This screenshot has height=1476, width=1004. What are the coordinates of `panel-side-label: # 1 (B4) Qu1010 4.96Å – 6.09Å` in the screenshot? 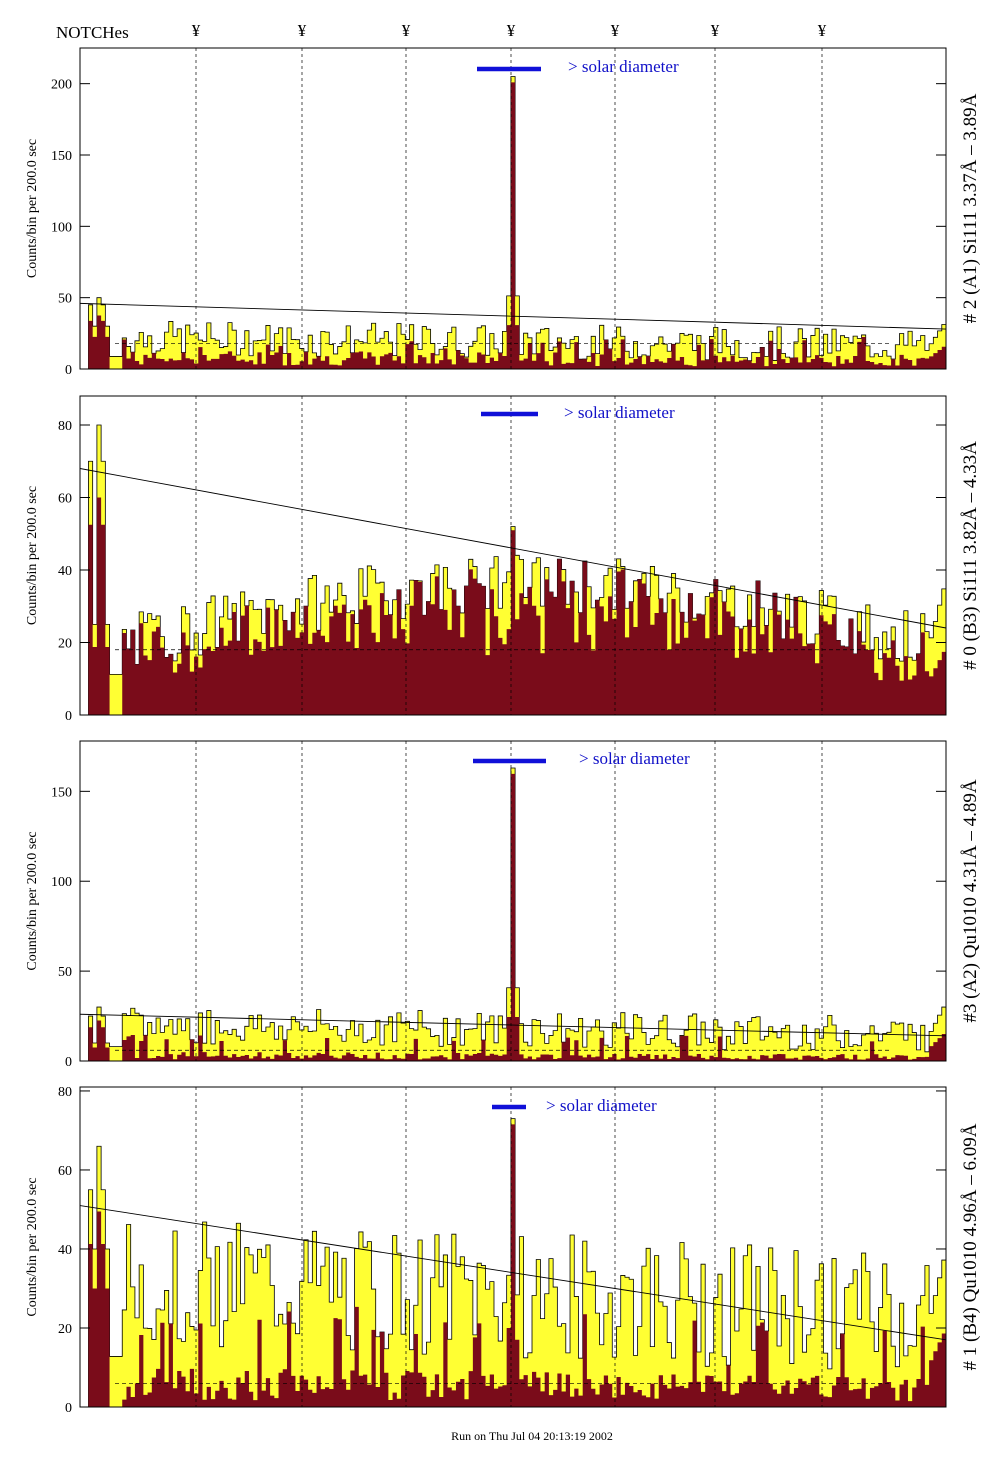 It's located at (970, 1246).